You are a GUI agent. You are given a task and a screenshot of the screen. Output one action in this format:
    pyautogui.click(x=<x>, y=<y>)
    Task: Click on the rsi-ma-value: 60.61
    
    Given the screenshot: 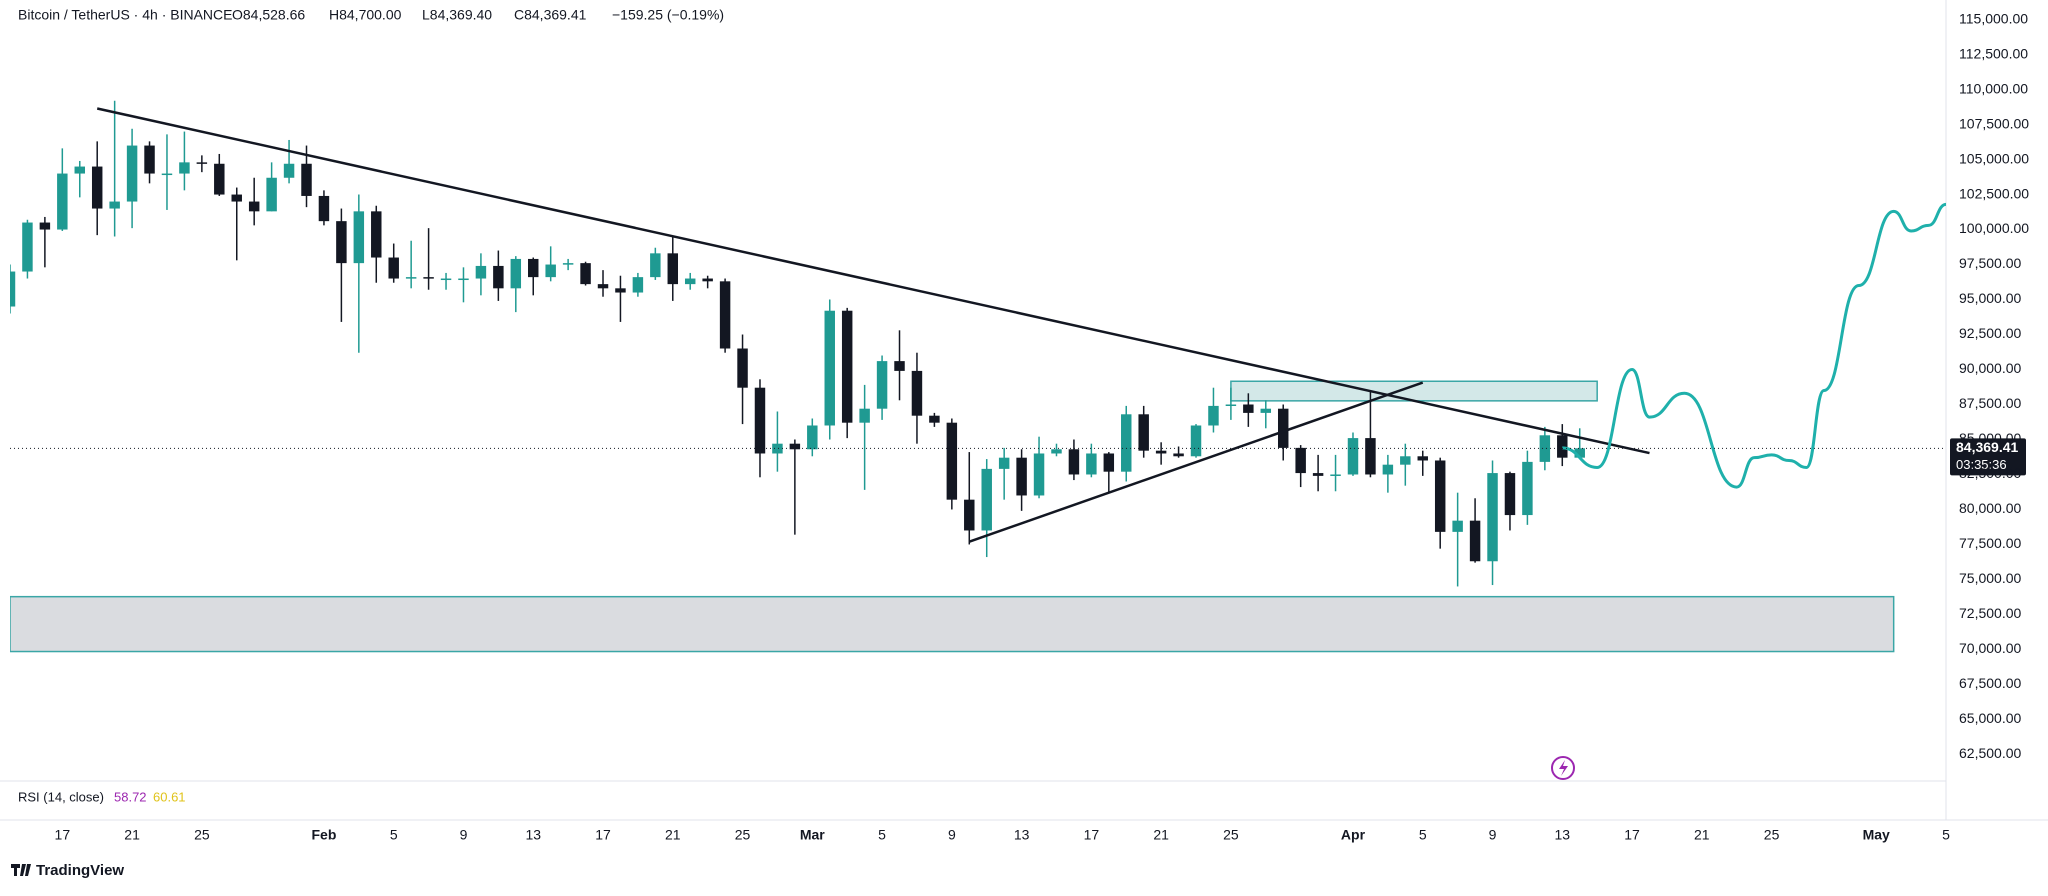 What is the action you would take?
    pyautogui.click(x=169, y=796)
    